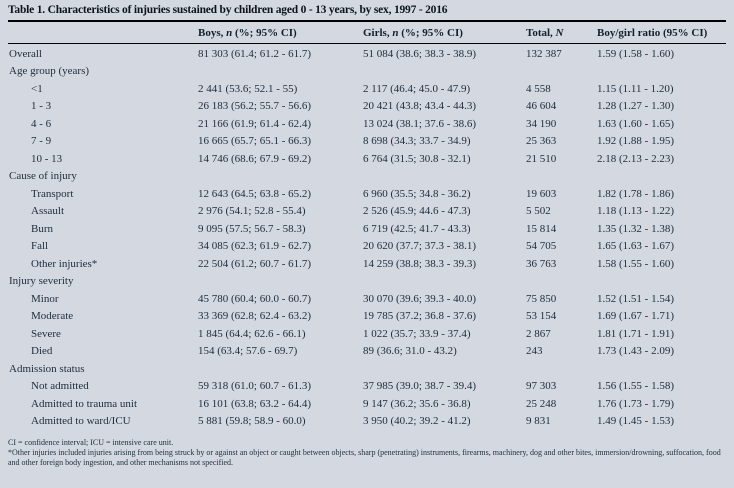 The image size is (734, 488). What do you see at coordinates (52, 316) in the screenshot?
I see `cell-label: Moderate` at bounding box center [52, 316].